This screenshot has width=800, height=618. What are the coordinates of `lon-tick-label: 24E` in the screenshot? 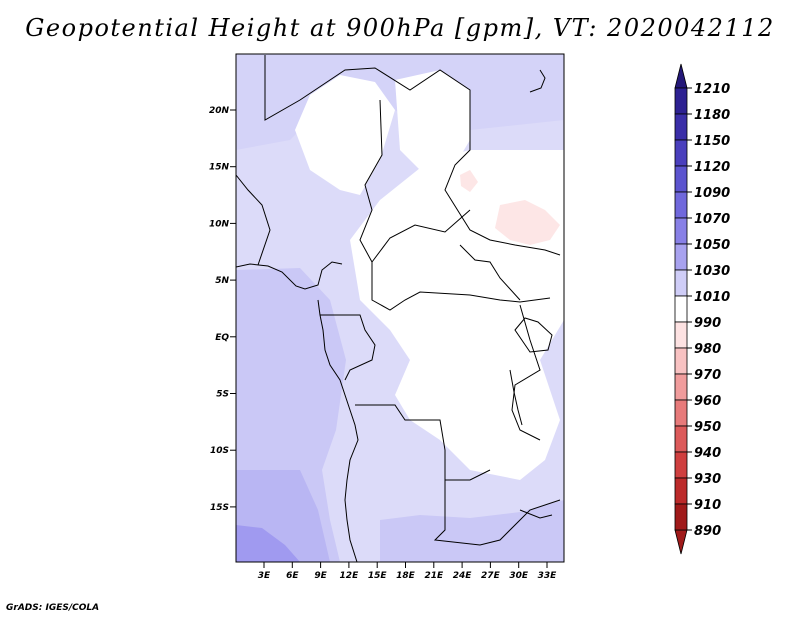 It's located at (463, 576).